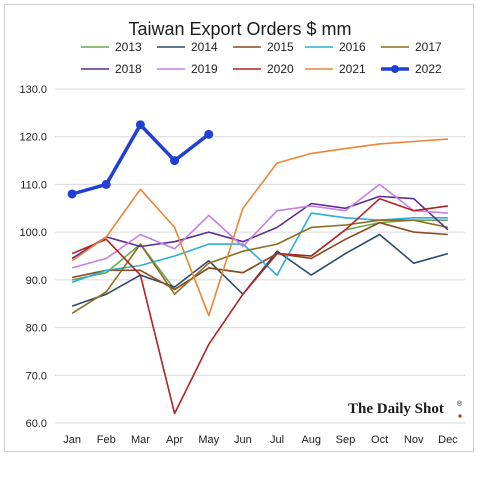 This screenshot has height=480, width=480. I want to click on x-tick-label: Dec, so click(448, 440).